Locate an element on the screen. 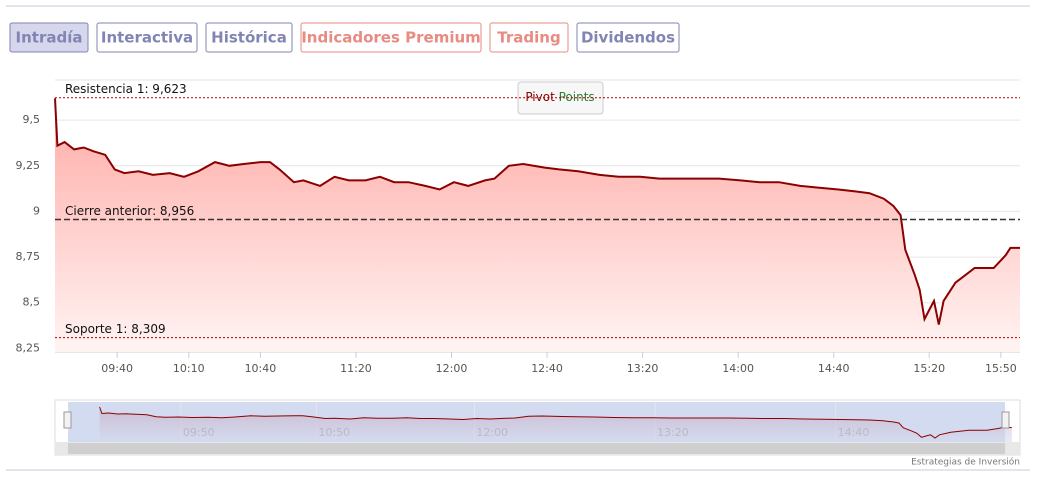 Image resolution: width=1038 pixels, height=479 pixels. tab-label: Indicadores Premium is located at coordinates (391, 38).